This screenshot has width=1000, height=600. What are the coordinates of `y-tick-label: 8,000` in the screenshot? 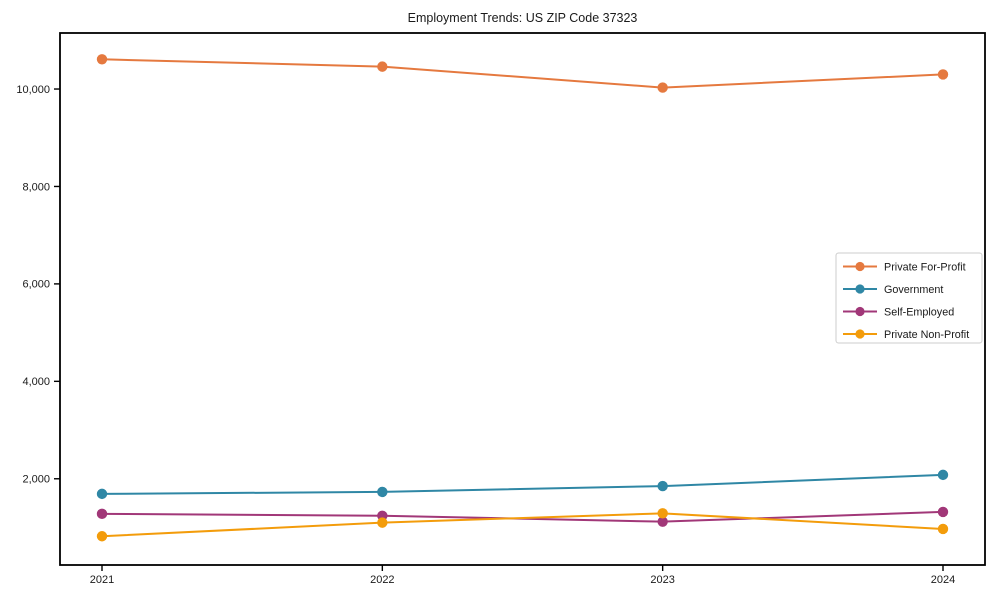 It's located at (36, 187).